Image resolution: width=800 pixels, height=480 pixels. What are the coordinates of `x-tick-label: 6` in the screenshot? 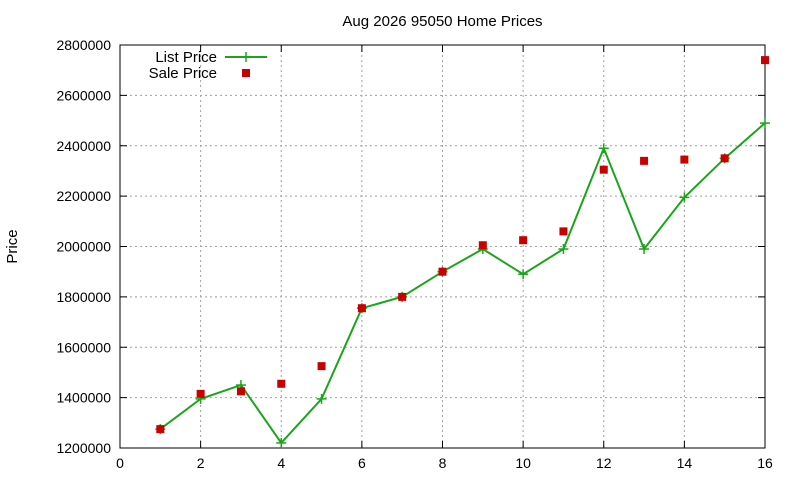 It's located at (362, 463).